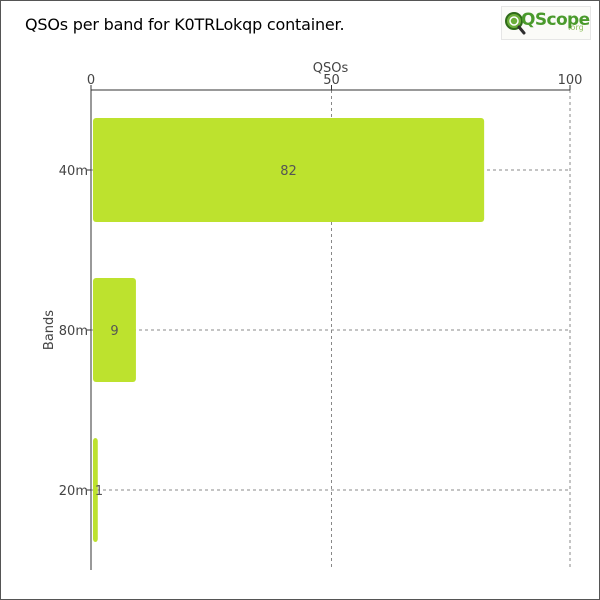 Image resolution: width=600 pixels, height=600 pixels. Describe the element at coordinates (576, 27) in the screenshot. I see `logo-subtext: .org` at that location.